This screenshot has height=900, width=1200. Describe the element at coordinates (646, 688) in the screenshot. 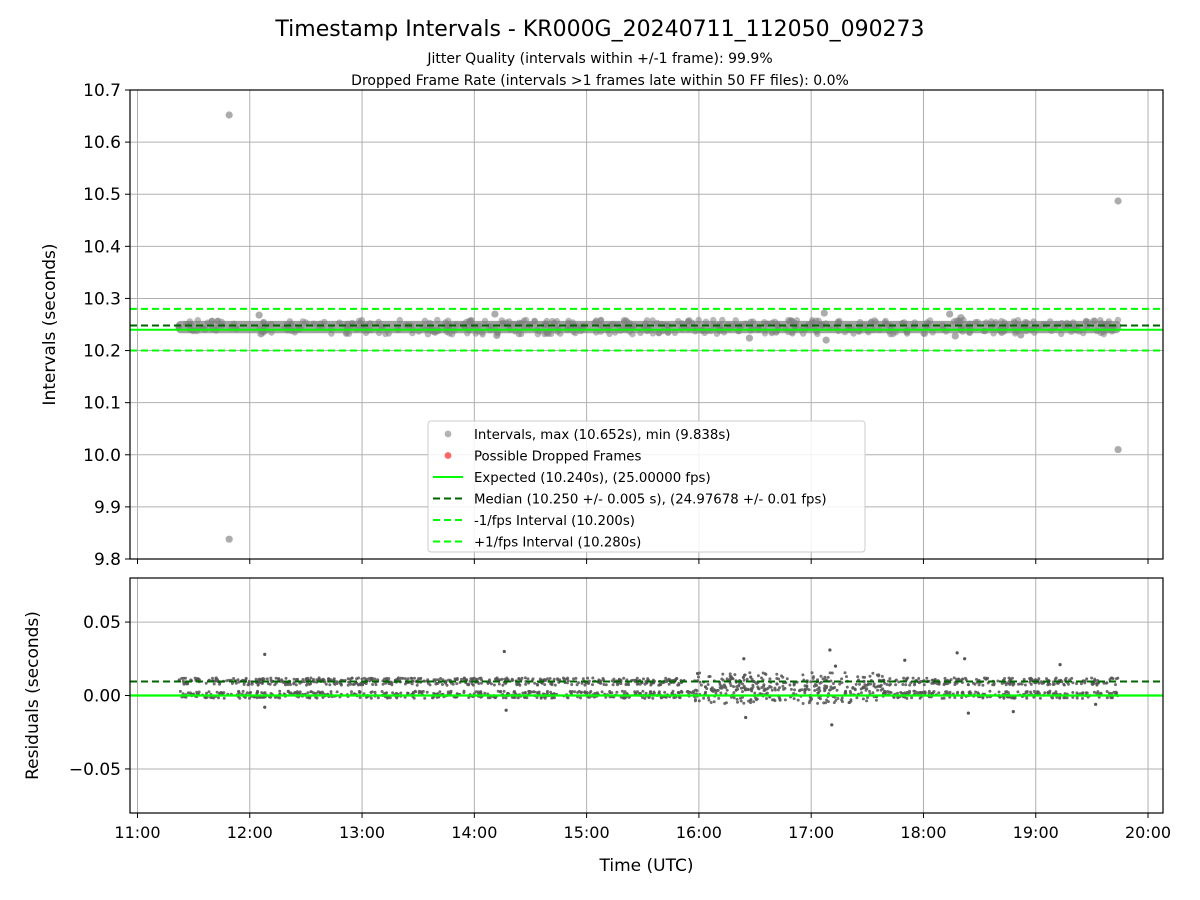

I see `residuals-reference-lines` at that location.